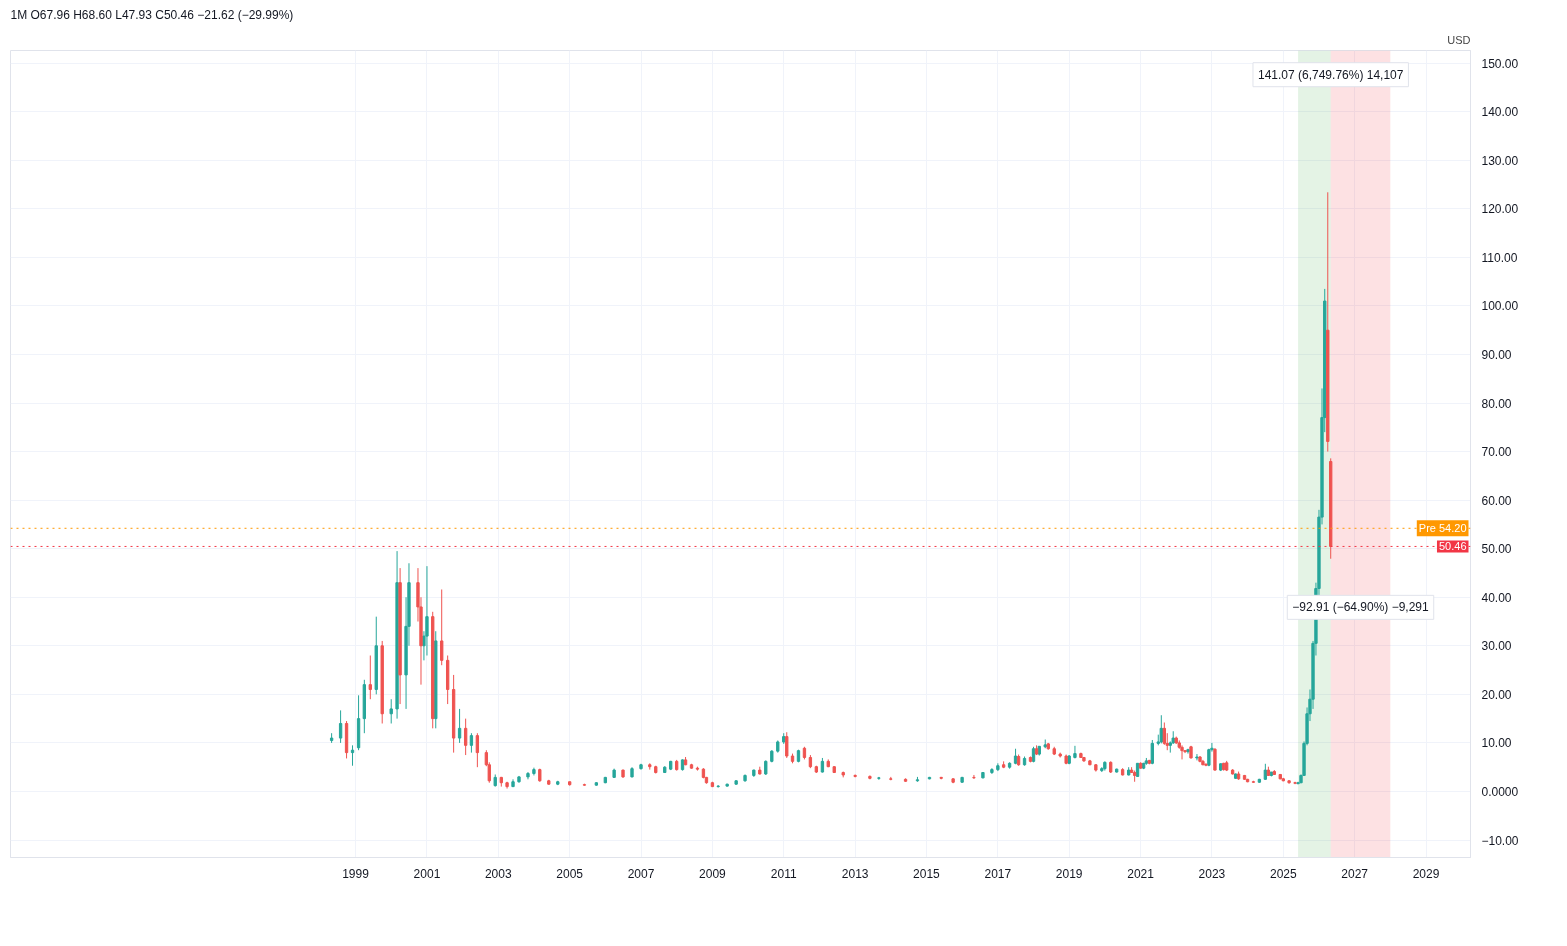 This screenshot has height=946, width=1567. What do you see at coordinates (1459, 39) in the screenshot?
I see `y-axis-title: USD` at bounding box center [1459, 39].